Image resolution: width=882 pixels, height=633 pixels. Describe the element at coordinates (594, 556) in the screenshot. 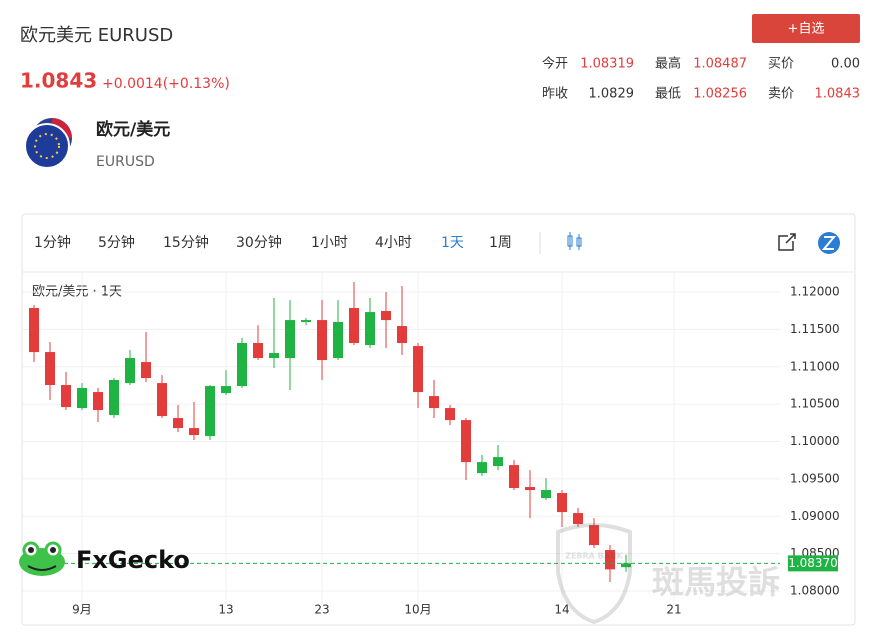

I see `zebra-label: ZEBRA BANK` at that location.